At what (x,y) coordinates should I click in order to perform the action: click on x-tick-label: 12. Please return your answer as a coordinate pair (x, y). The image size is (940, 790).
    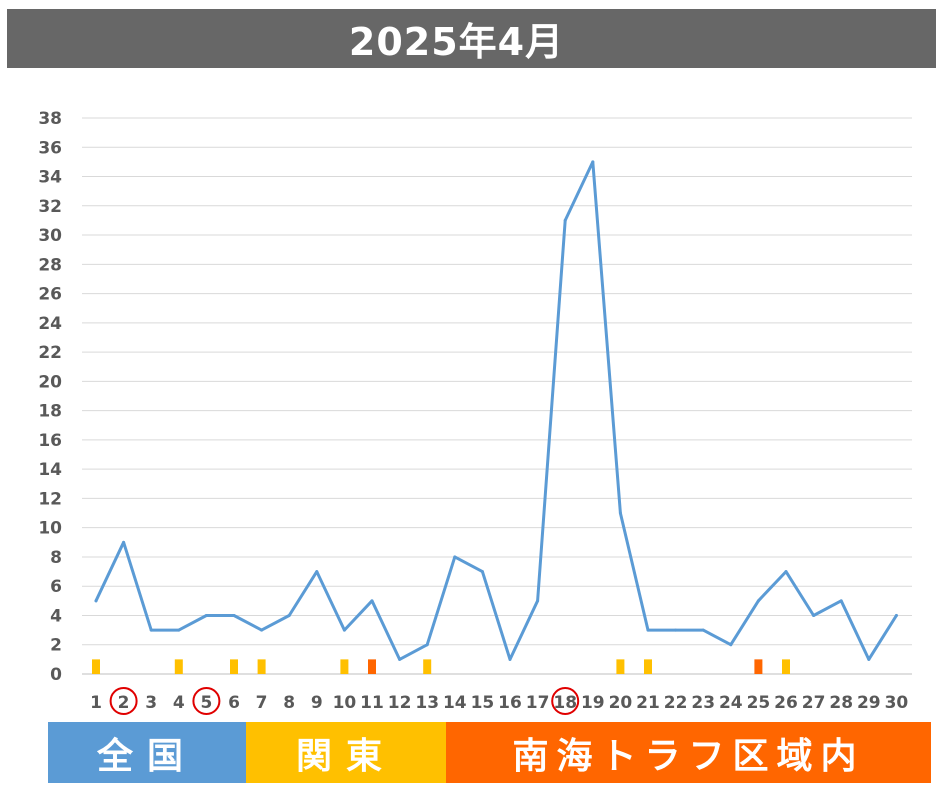
    Looking at the image, I should click on (400, 703).